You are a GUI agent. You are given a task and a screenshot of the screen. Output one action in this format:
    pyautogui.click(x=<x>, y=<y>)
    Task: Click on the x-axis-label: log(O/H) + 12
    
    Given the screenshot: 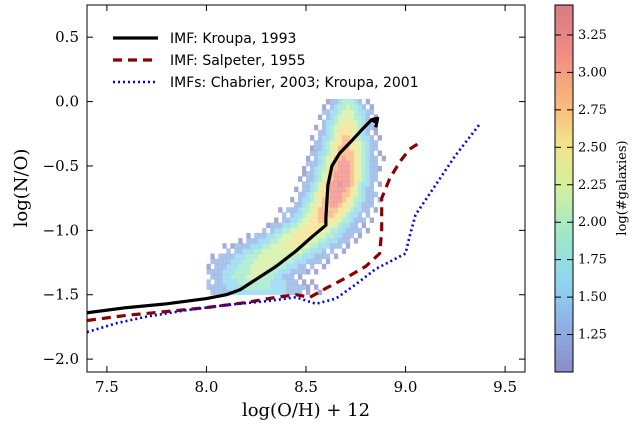 What is the action you would take?
    pyautogui.click(x=306, y=410)
    